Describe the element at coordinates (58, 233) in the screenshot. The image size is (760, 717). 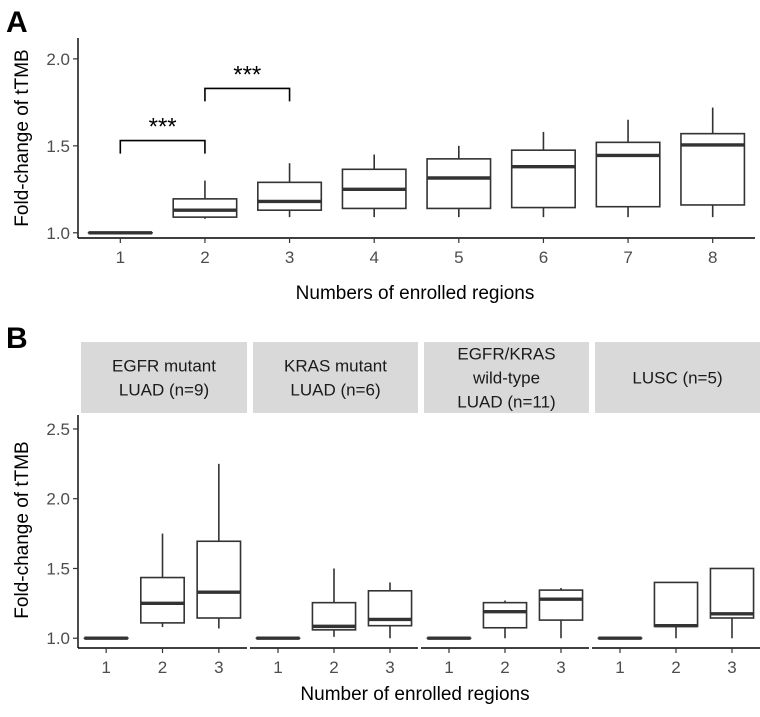
I see `panel-a-ytick-label: 1.0` at that location.